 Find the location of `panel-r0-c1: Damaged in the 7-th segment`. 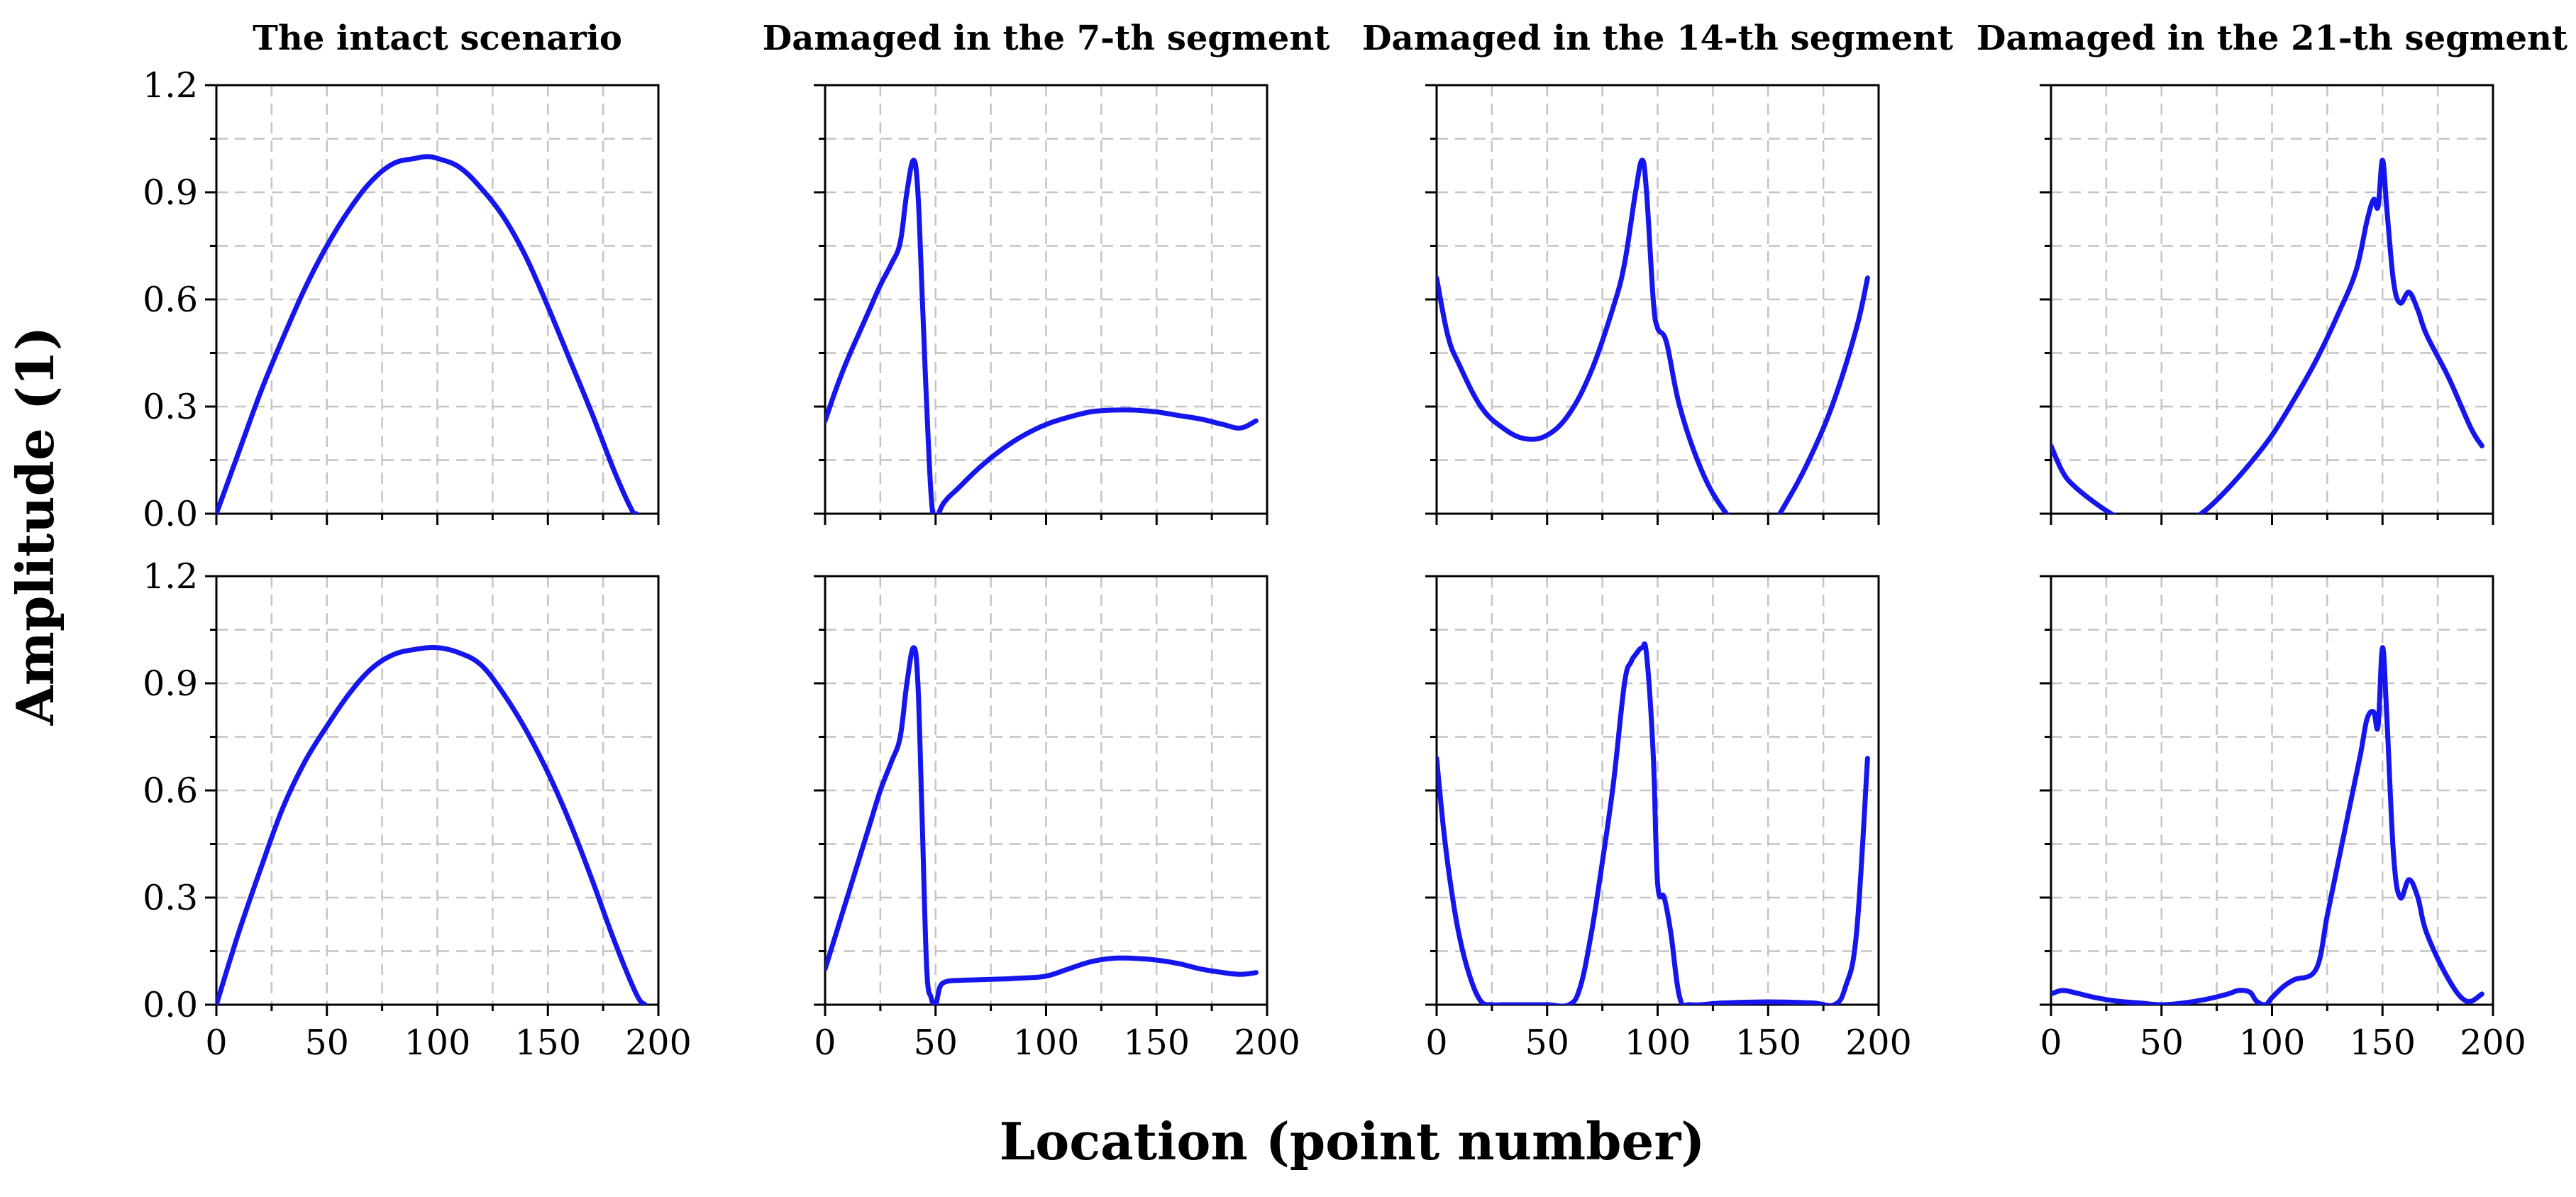

panel-r0-c1: Damaged in the 7-th segment is located at coordinates (1046, 271).